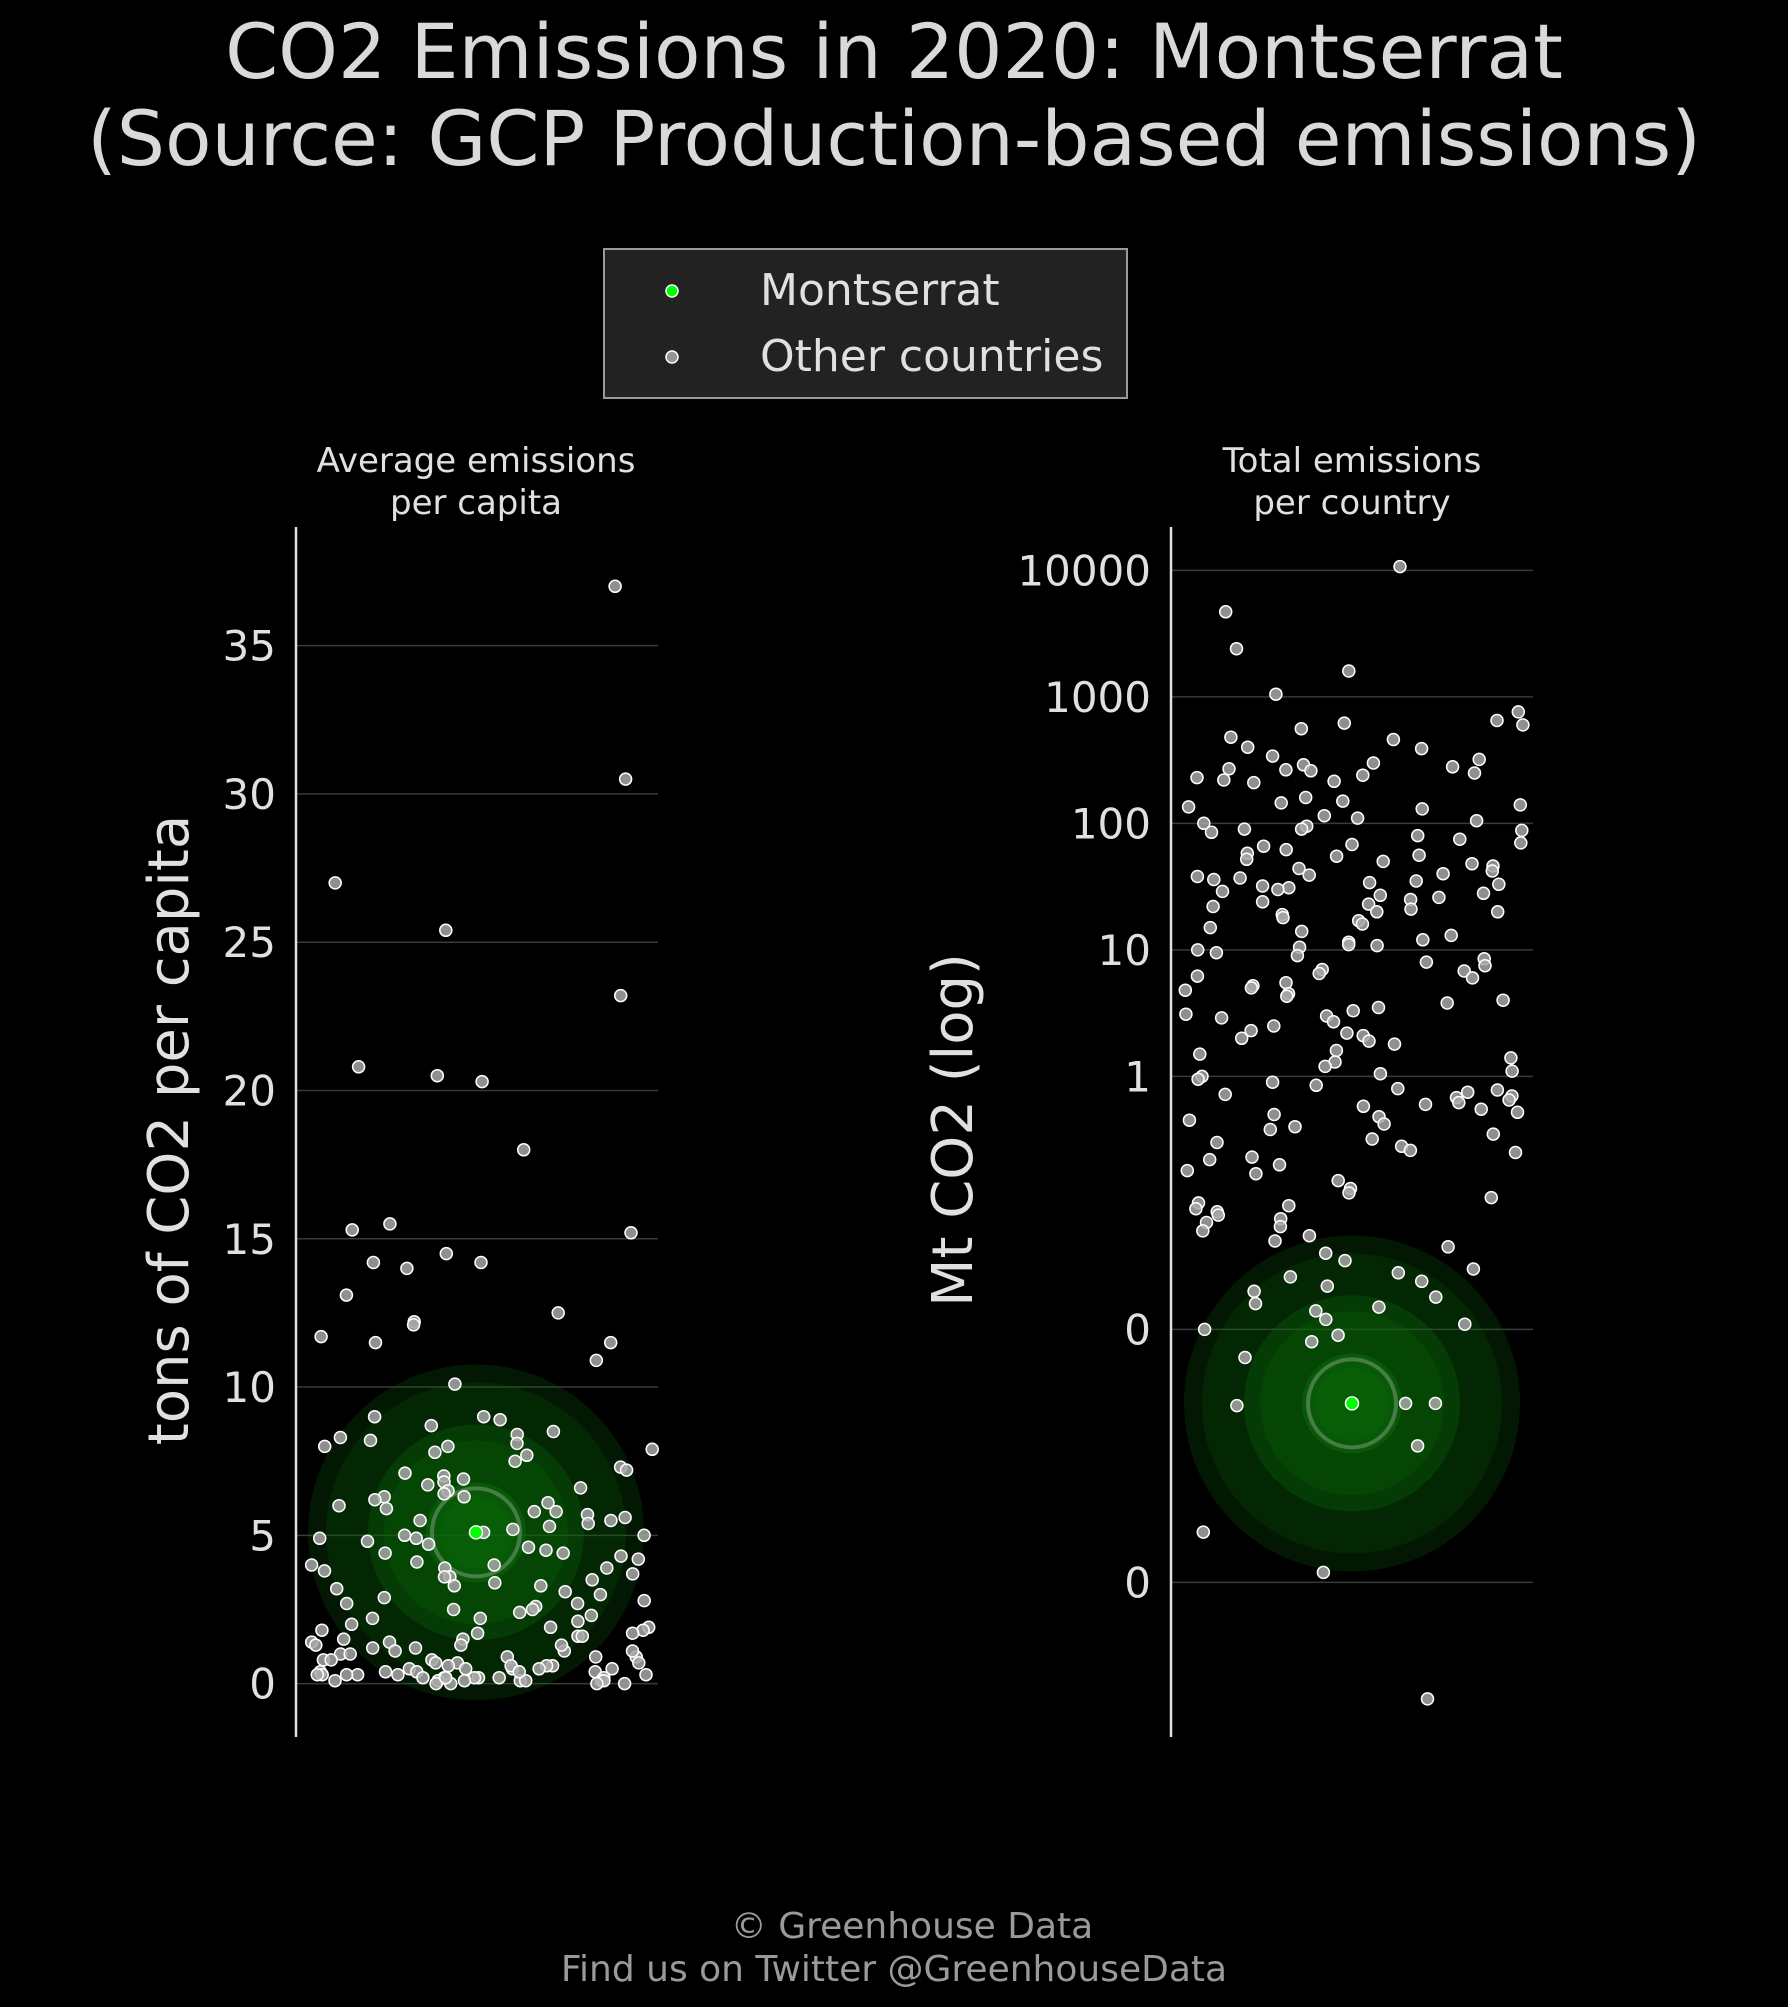  Describe the element at coordinates (1084, 1076) in the screenshot. I see `panel-total-ticks: 0 0 1 10 100 1000 10000` at that location.